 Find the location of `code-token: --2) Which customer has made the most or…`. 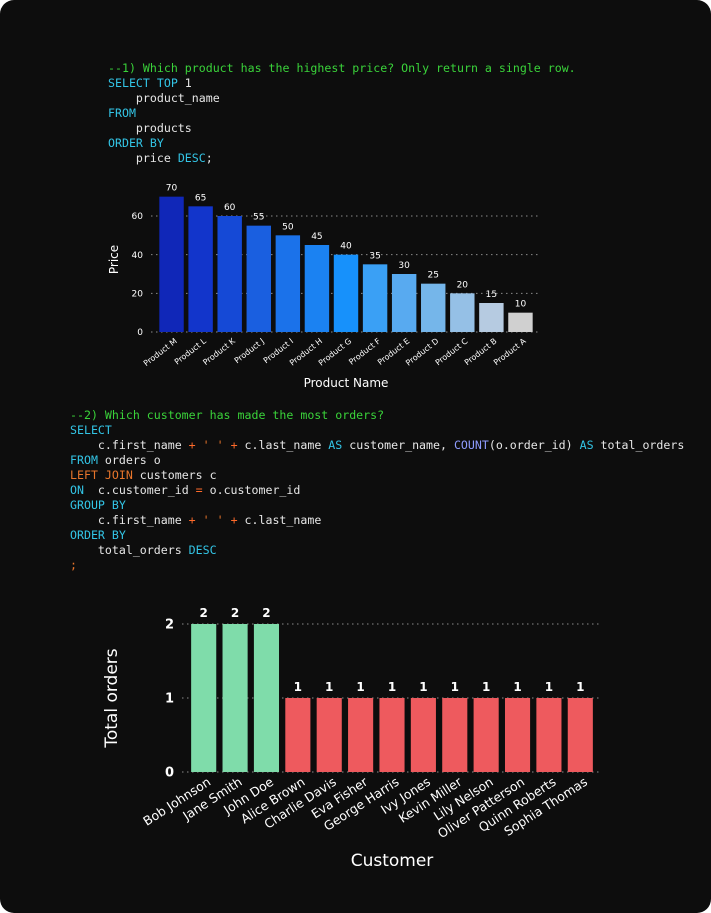

code-token: --2) Which customer has made the most or… is located at coordinates (227, 415).